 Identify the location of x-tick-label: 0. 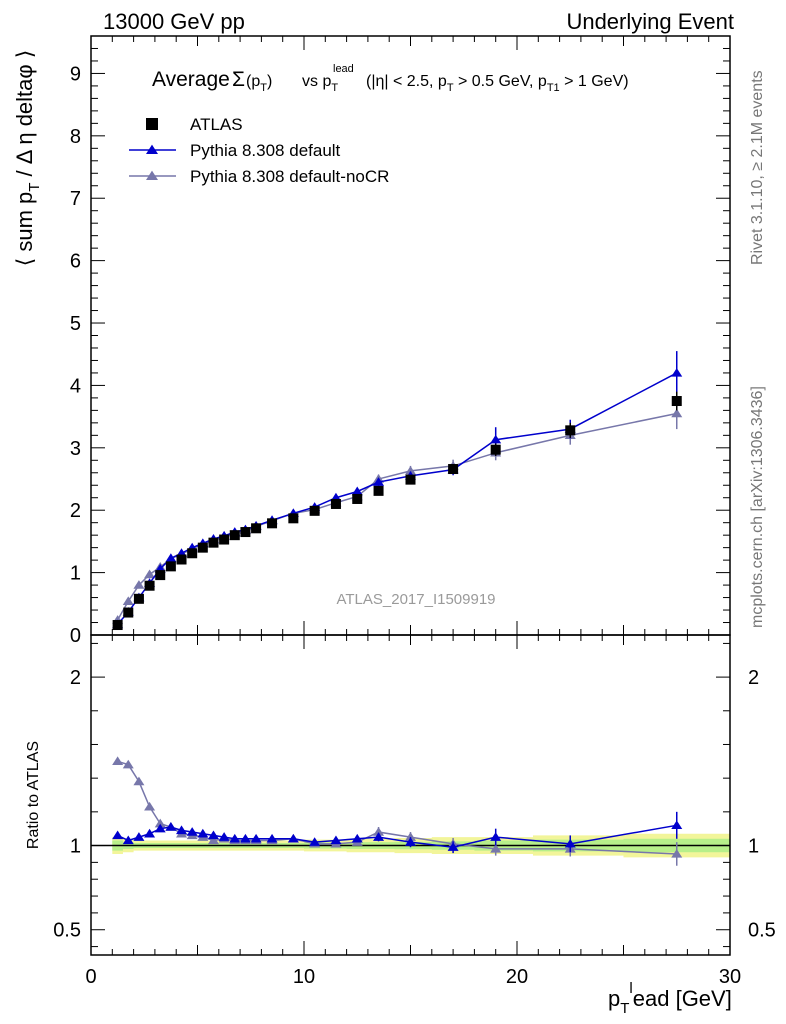
(90, 977).